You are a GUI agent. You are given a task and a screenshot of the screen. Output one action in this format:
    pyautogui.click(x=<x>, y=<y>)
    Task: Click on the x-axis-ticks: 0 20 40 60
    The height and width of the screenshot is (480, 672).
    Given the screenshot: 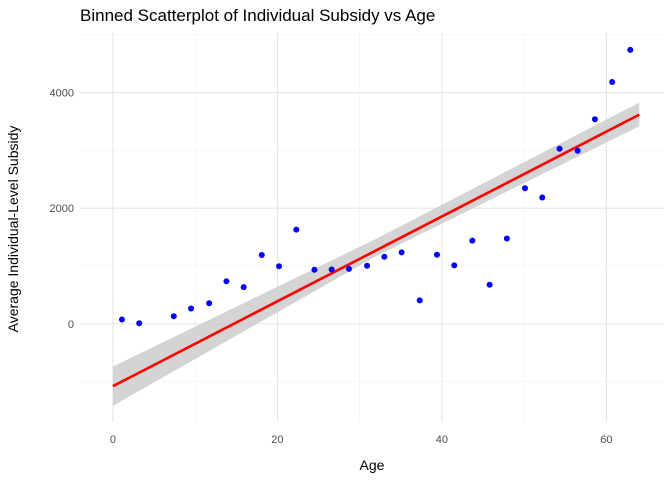 What is the action you would take?
    pyautogui.click(x=361, y=440)
    